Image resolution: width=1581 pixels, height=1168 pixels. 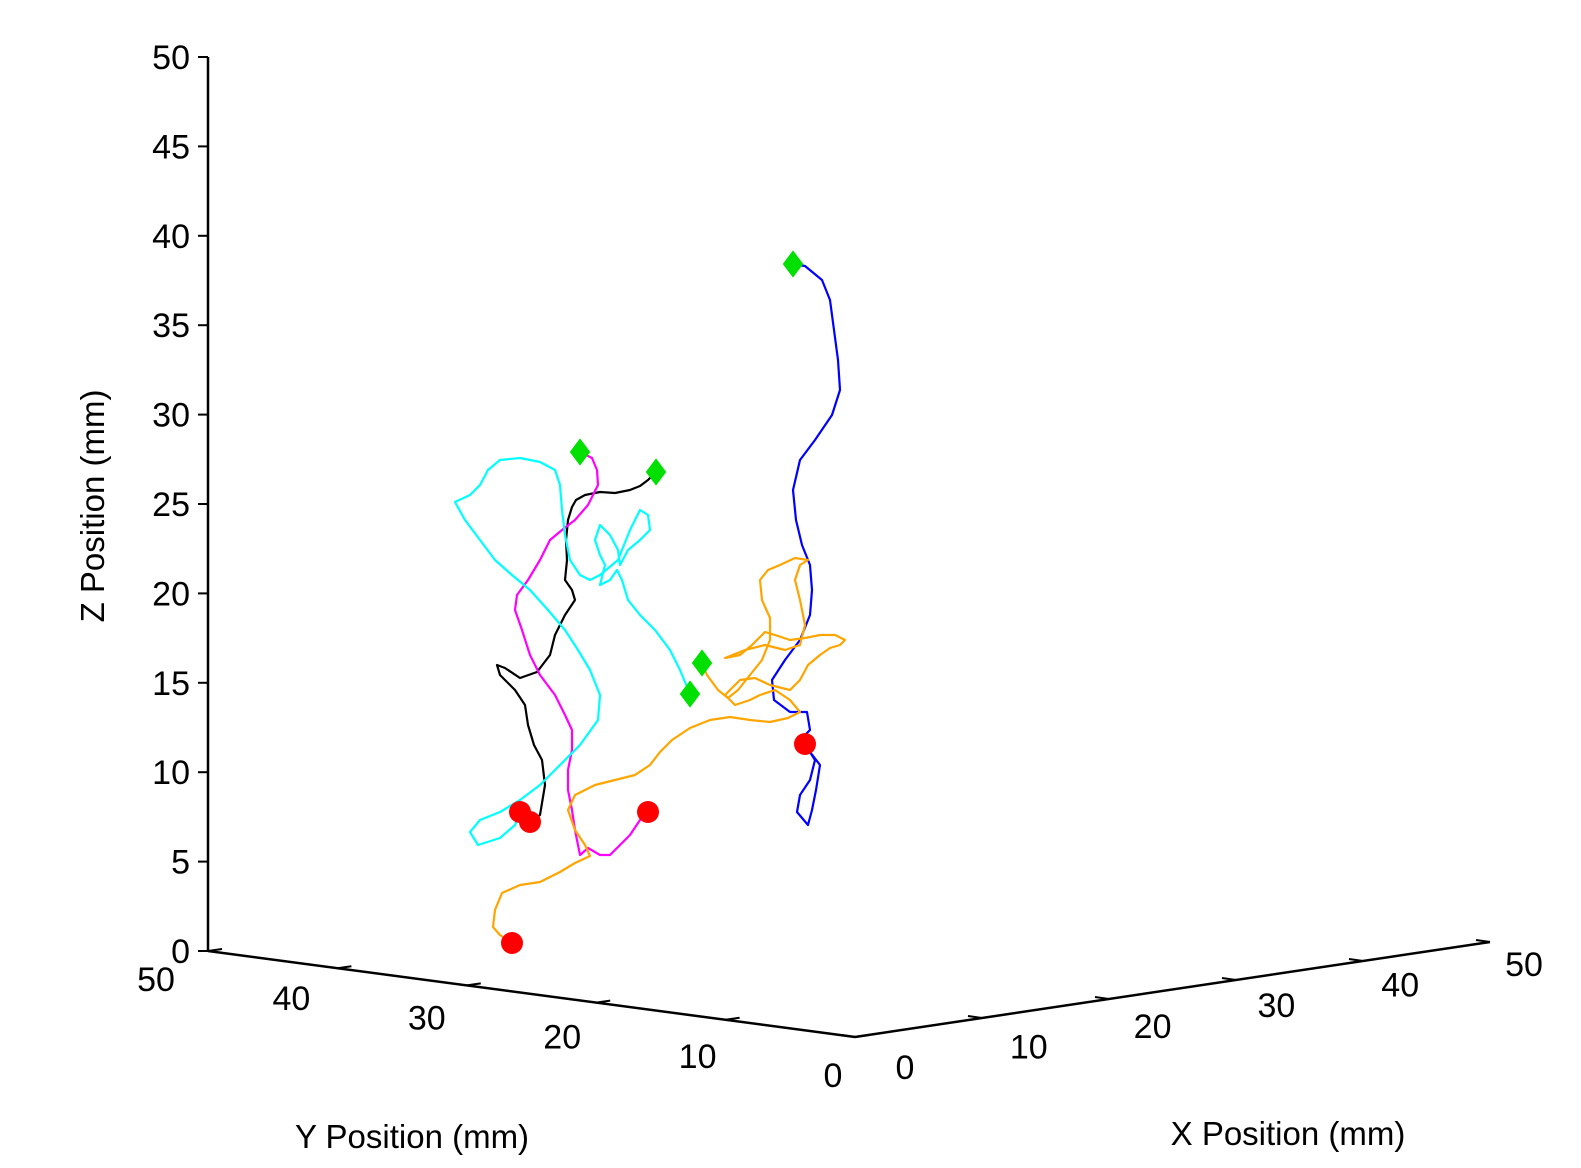 I want to click on z-axis-label: Z Position (mm), so click(x=92, y=506).